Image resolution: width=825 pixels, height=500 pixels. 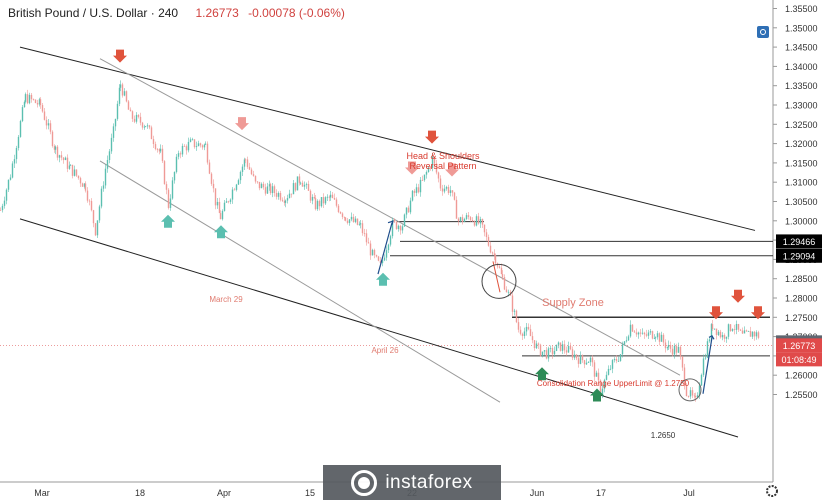 What do you see at coordinates (801, 9) in the screenshot?
I see `price-tick-label: 1.35500` at bounding box center [801, 9].